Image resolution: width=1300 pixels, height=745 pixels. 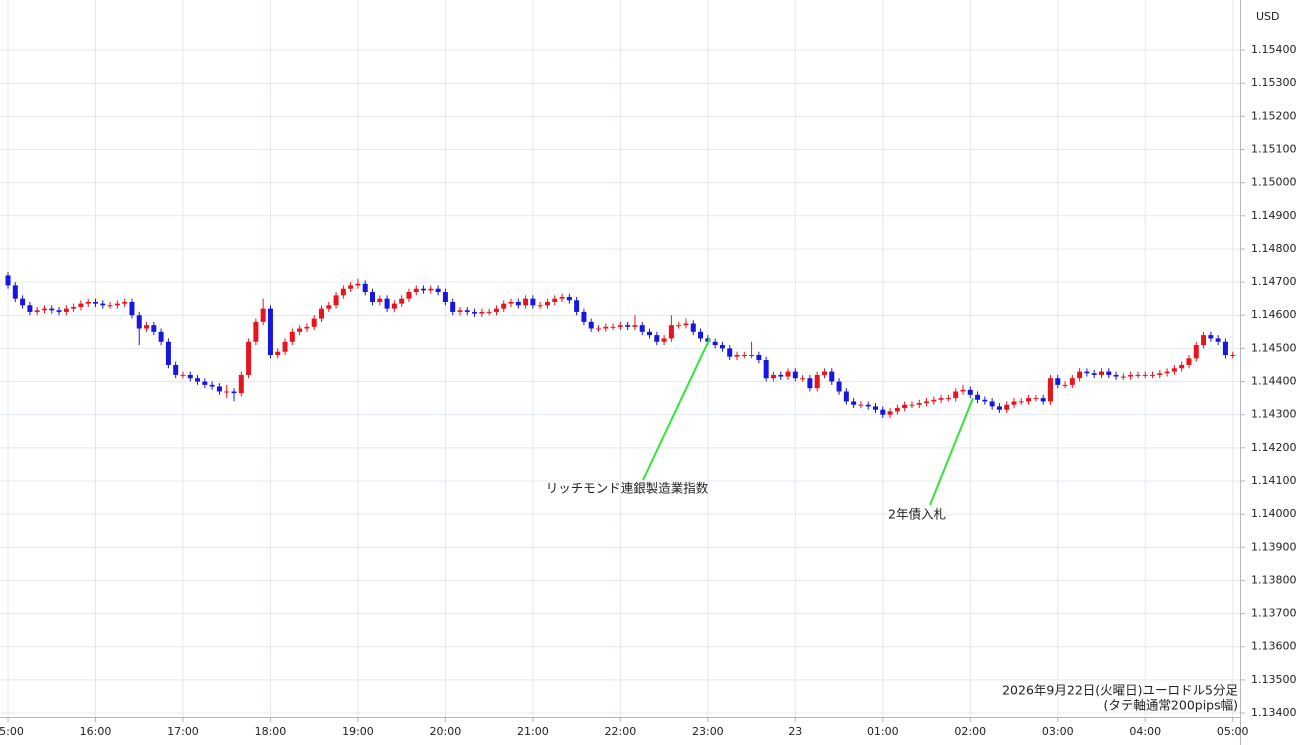 I want to click on y-tick-label: 1.14000, so click(x=1274, y=513).